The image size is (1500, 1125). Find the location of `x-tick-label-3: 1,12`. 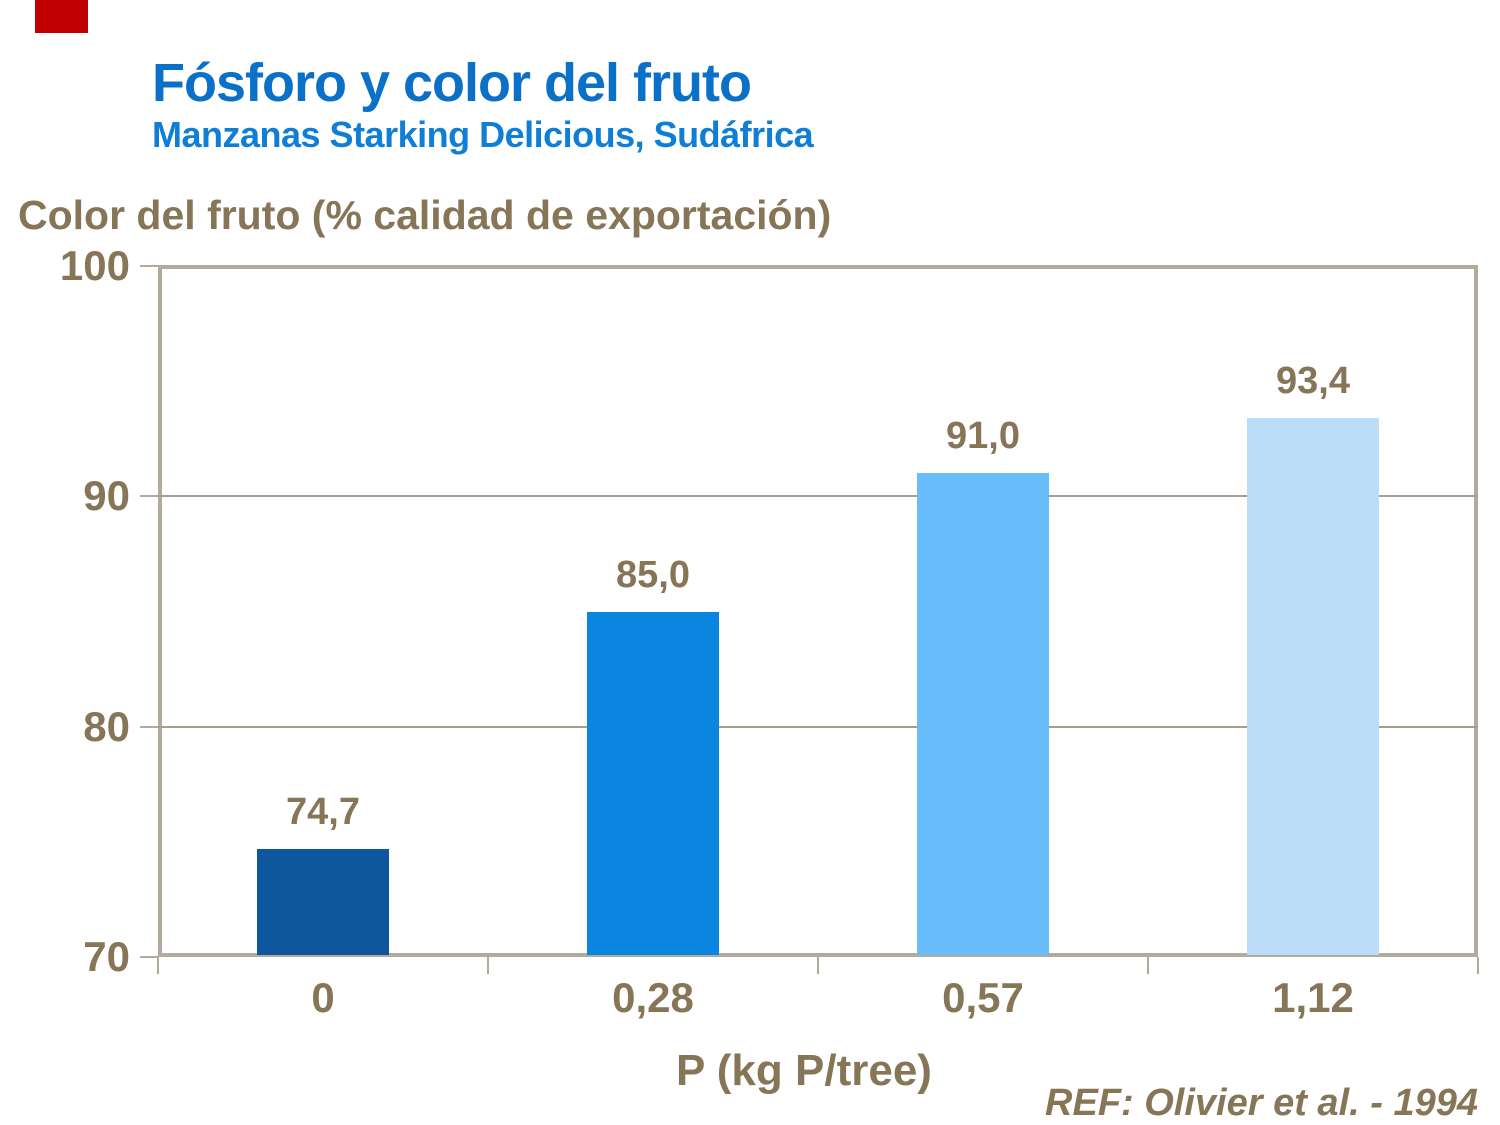

x-tick-label-3: 1,12 is located at coordinates (1313, 997).